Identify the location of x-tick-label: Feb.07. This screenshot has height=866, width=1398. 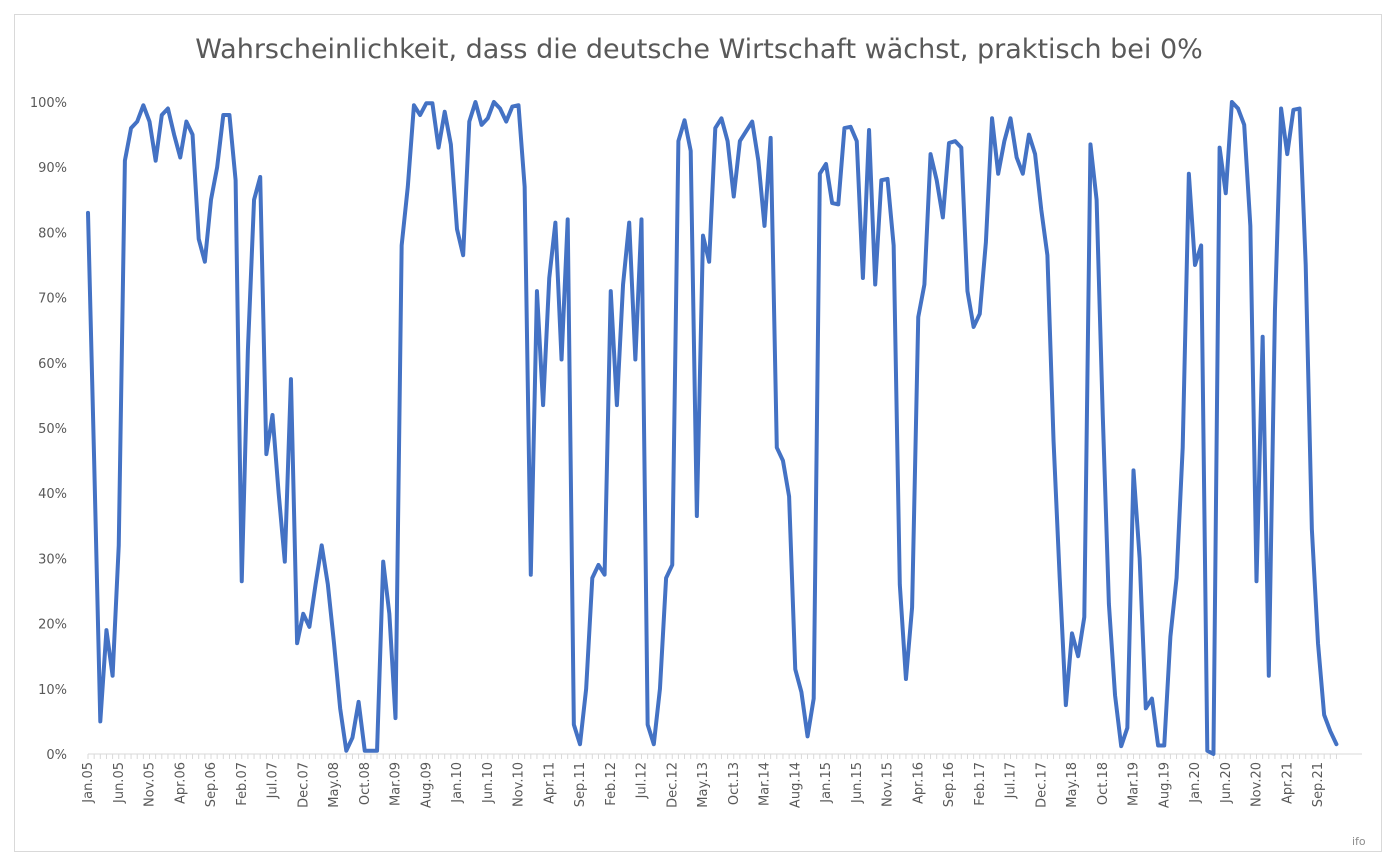
(242, 784).